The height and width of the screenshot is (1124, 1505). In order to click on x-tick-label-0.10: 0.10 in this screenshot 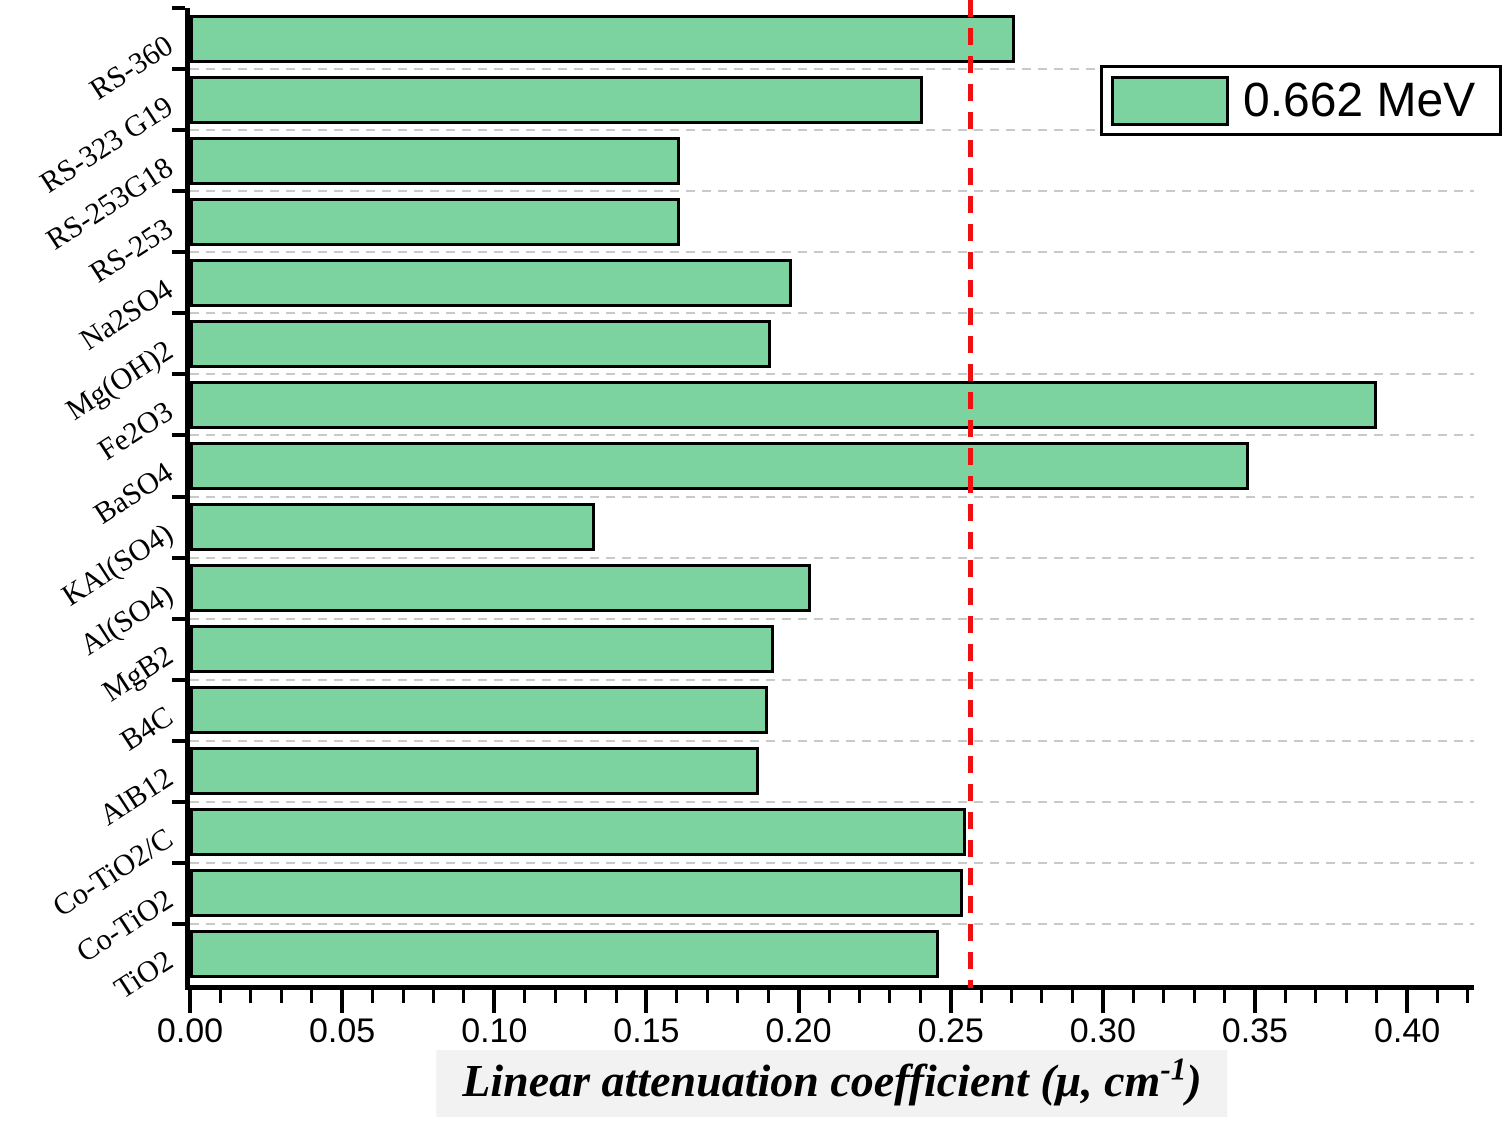, I will do `click(494, 1031)`.